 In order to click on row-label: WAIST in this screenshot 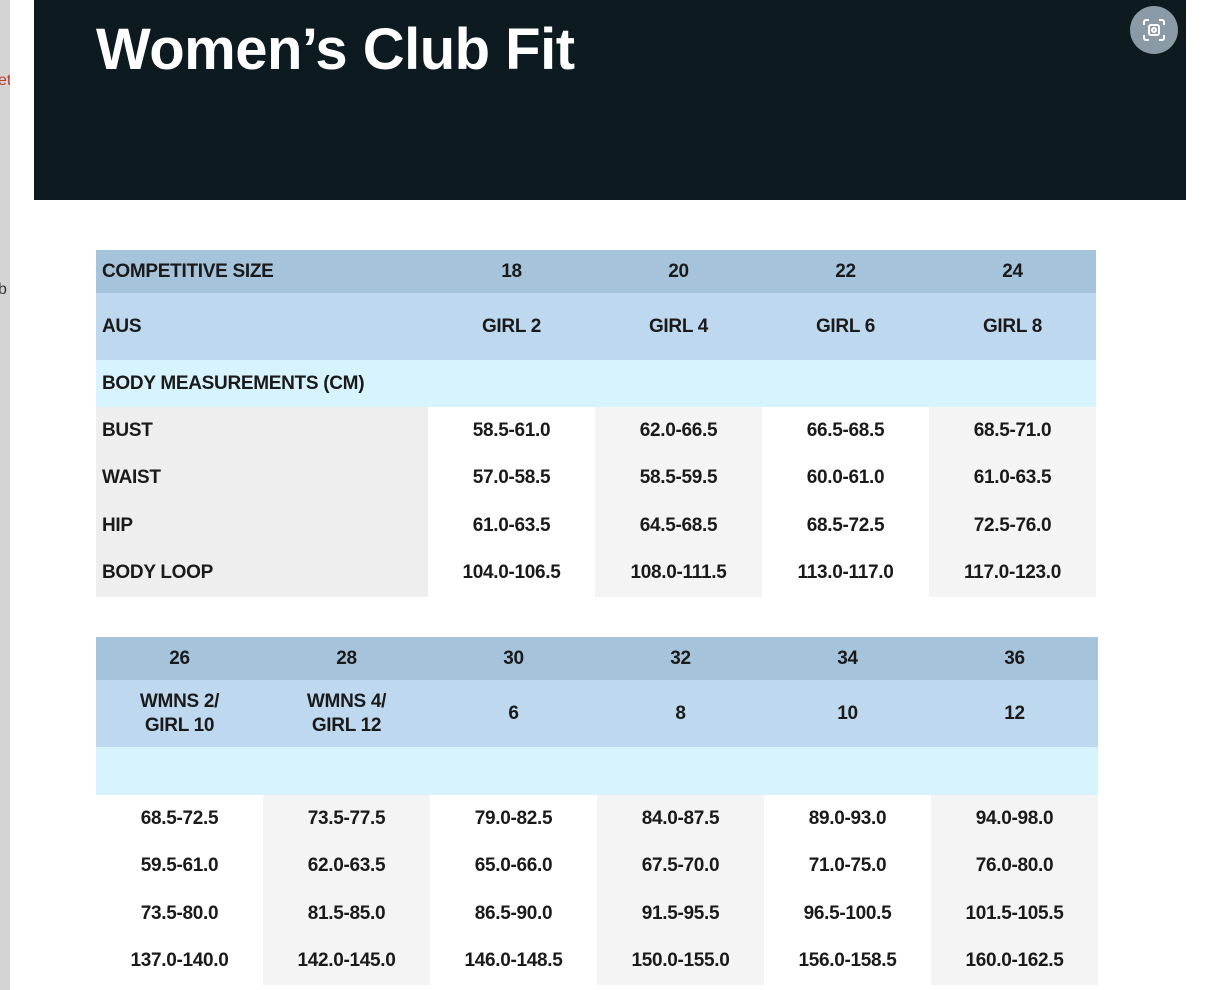, I will do `click(262, 478)`.